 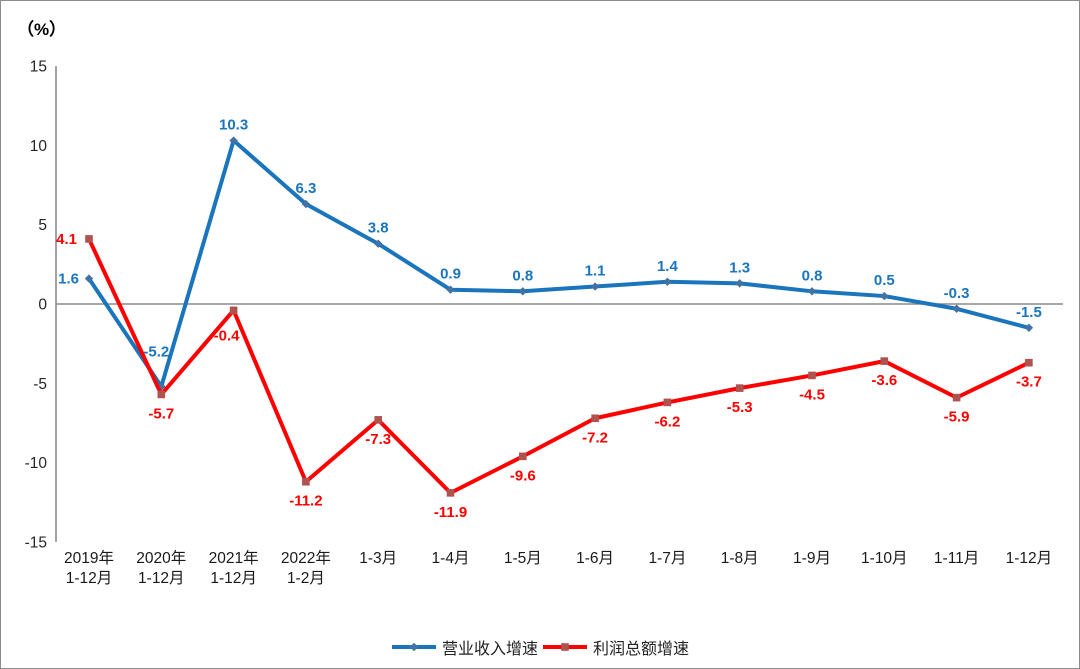 I want to click on y-axis-unit-label: （%）, so click(x=42, y=29).